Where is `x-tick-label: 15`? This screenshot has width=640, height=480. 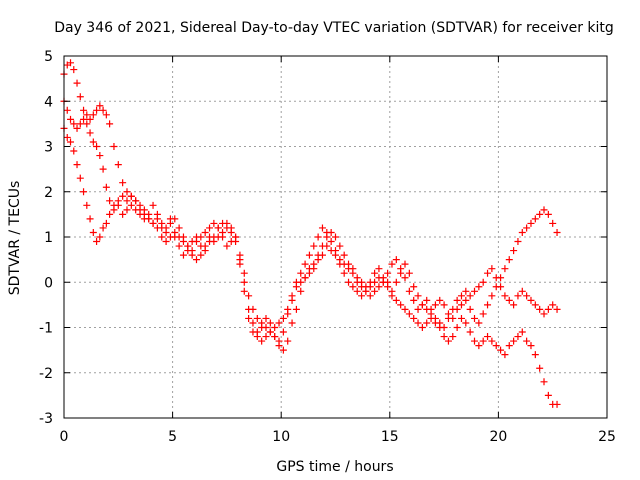 x-tick-label: 15 is located at coordinates (390, 437).